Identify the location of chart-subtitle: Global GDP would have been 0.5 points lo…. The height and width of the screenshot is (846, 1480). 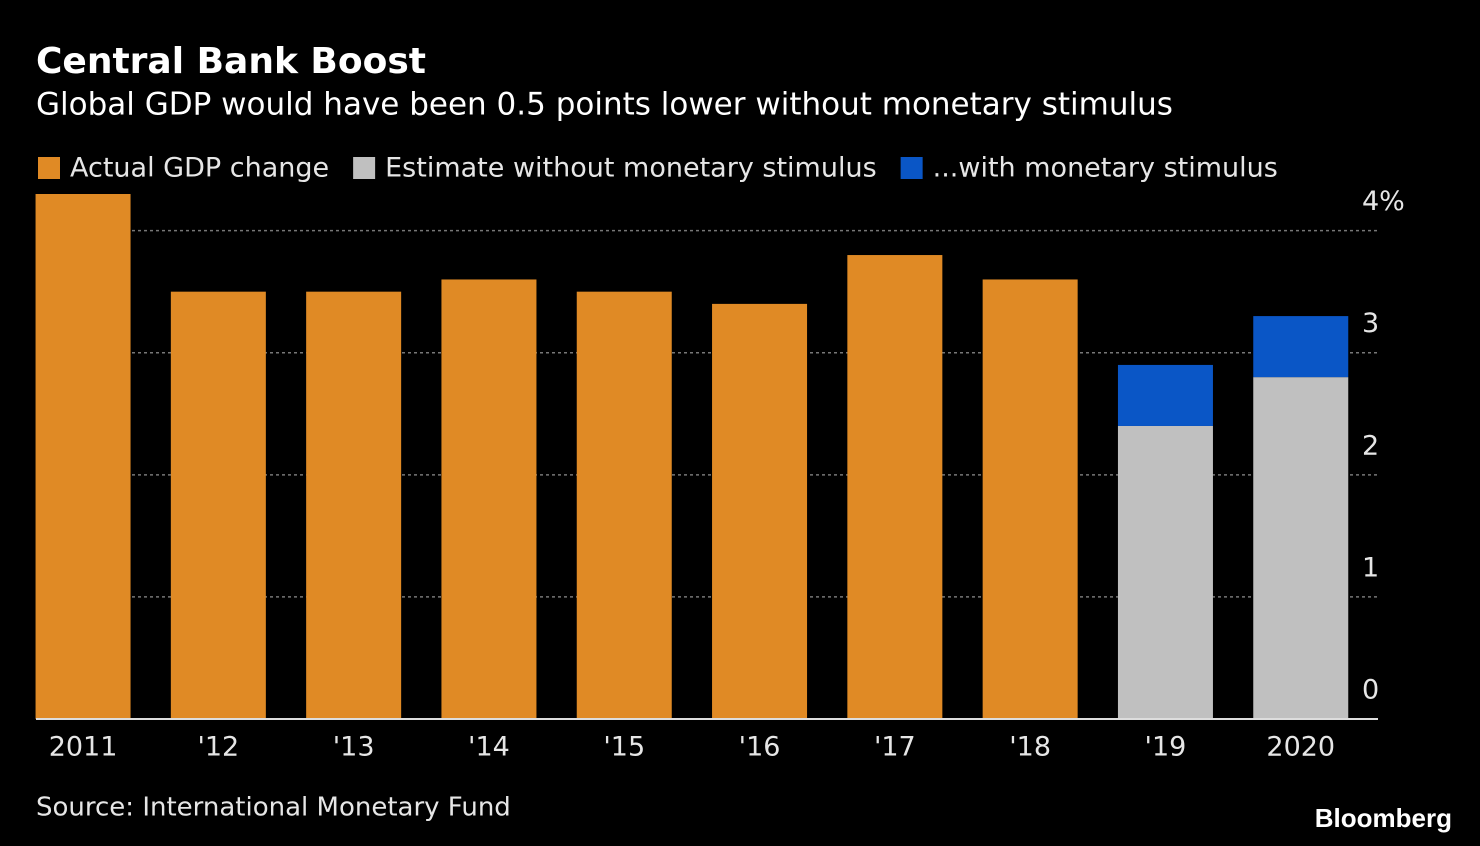
(604, 105).